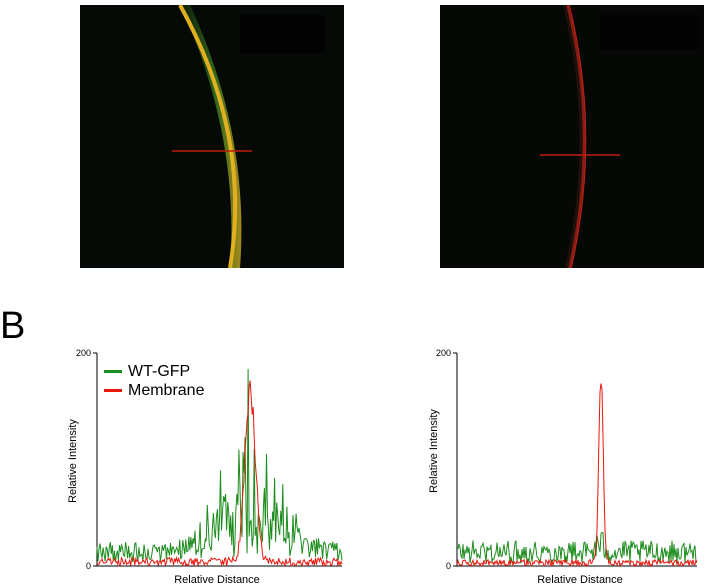 This screenshot has width=708, height=587. Describe the element at coordinates (113, 390) in the screenshot. I see `legend-swatch-membrane` at that location.